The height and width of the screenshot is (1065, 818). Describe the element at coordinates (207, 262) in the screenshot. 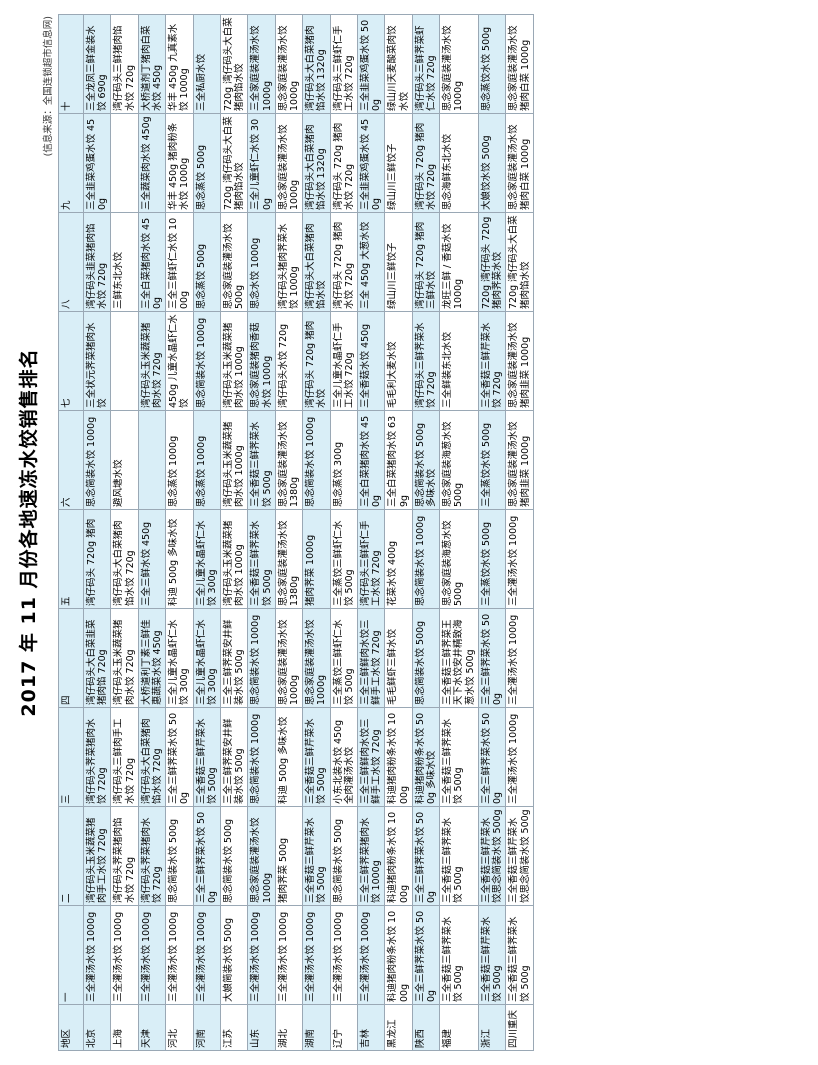

I see `product-cell: 思念蒸饺 500g` at that location.